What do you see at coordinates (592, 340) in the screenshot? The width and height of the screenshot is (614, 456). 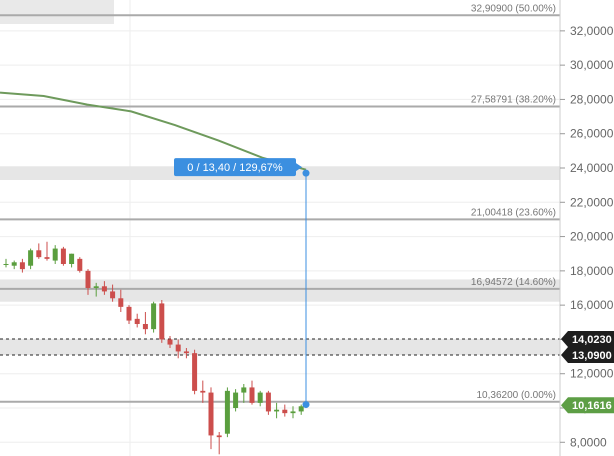 I see `price-tag-label: 14,0230` at bounding box center [592, 340].